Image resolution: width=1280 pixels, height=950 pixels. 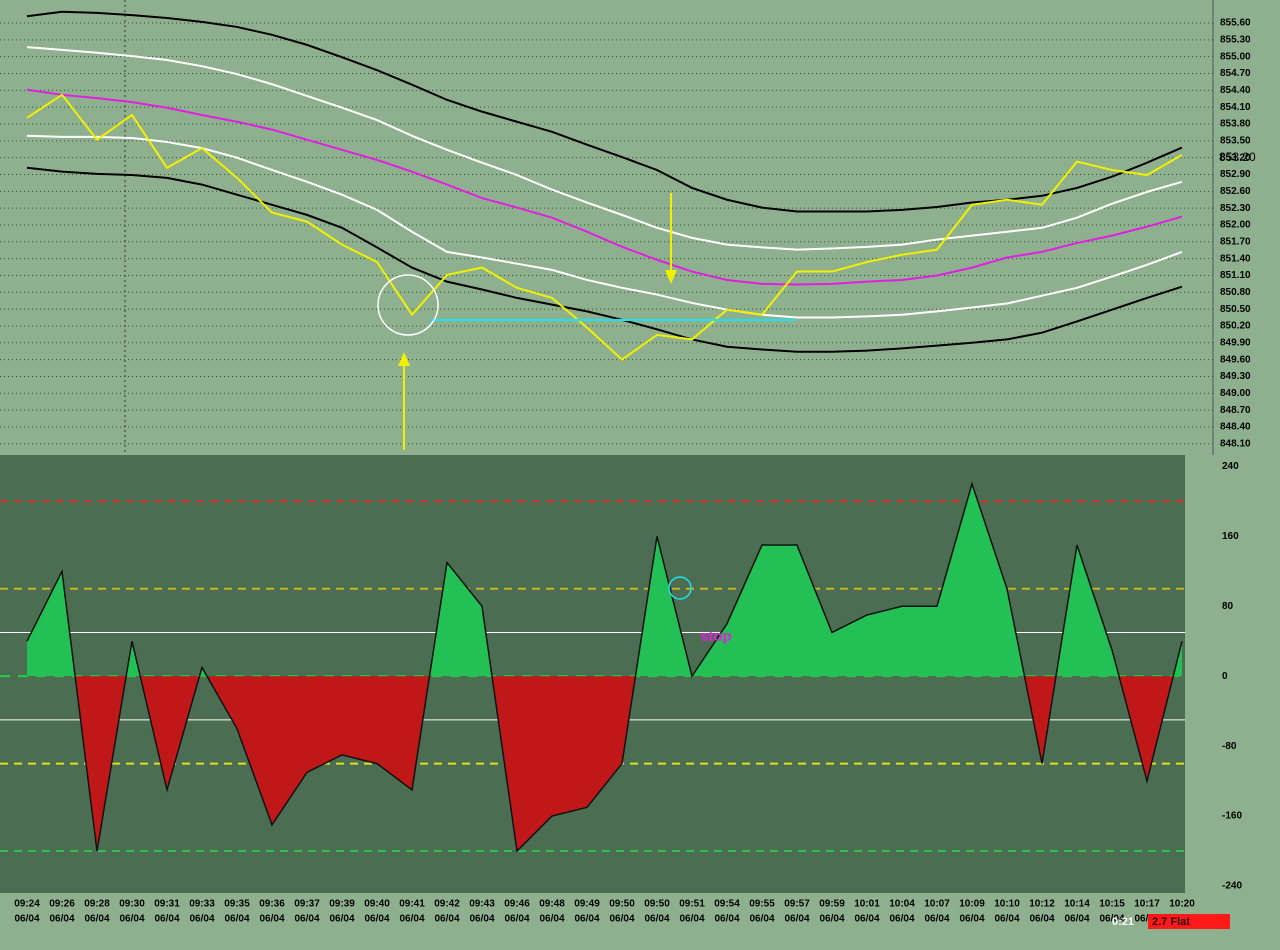 I want to click on arrow-down-head, so click(x=671, y=277).